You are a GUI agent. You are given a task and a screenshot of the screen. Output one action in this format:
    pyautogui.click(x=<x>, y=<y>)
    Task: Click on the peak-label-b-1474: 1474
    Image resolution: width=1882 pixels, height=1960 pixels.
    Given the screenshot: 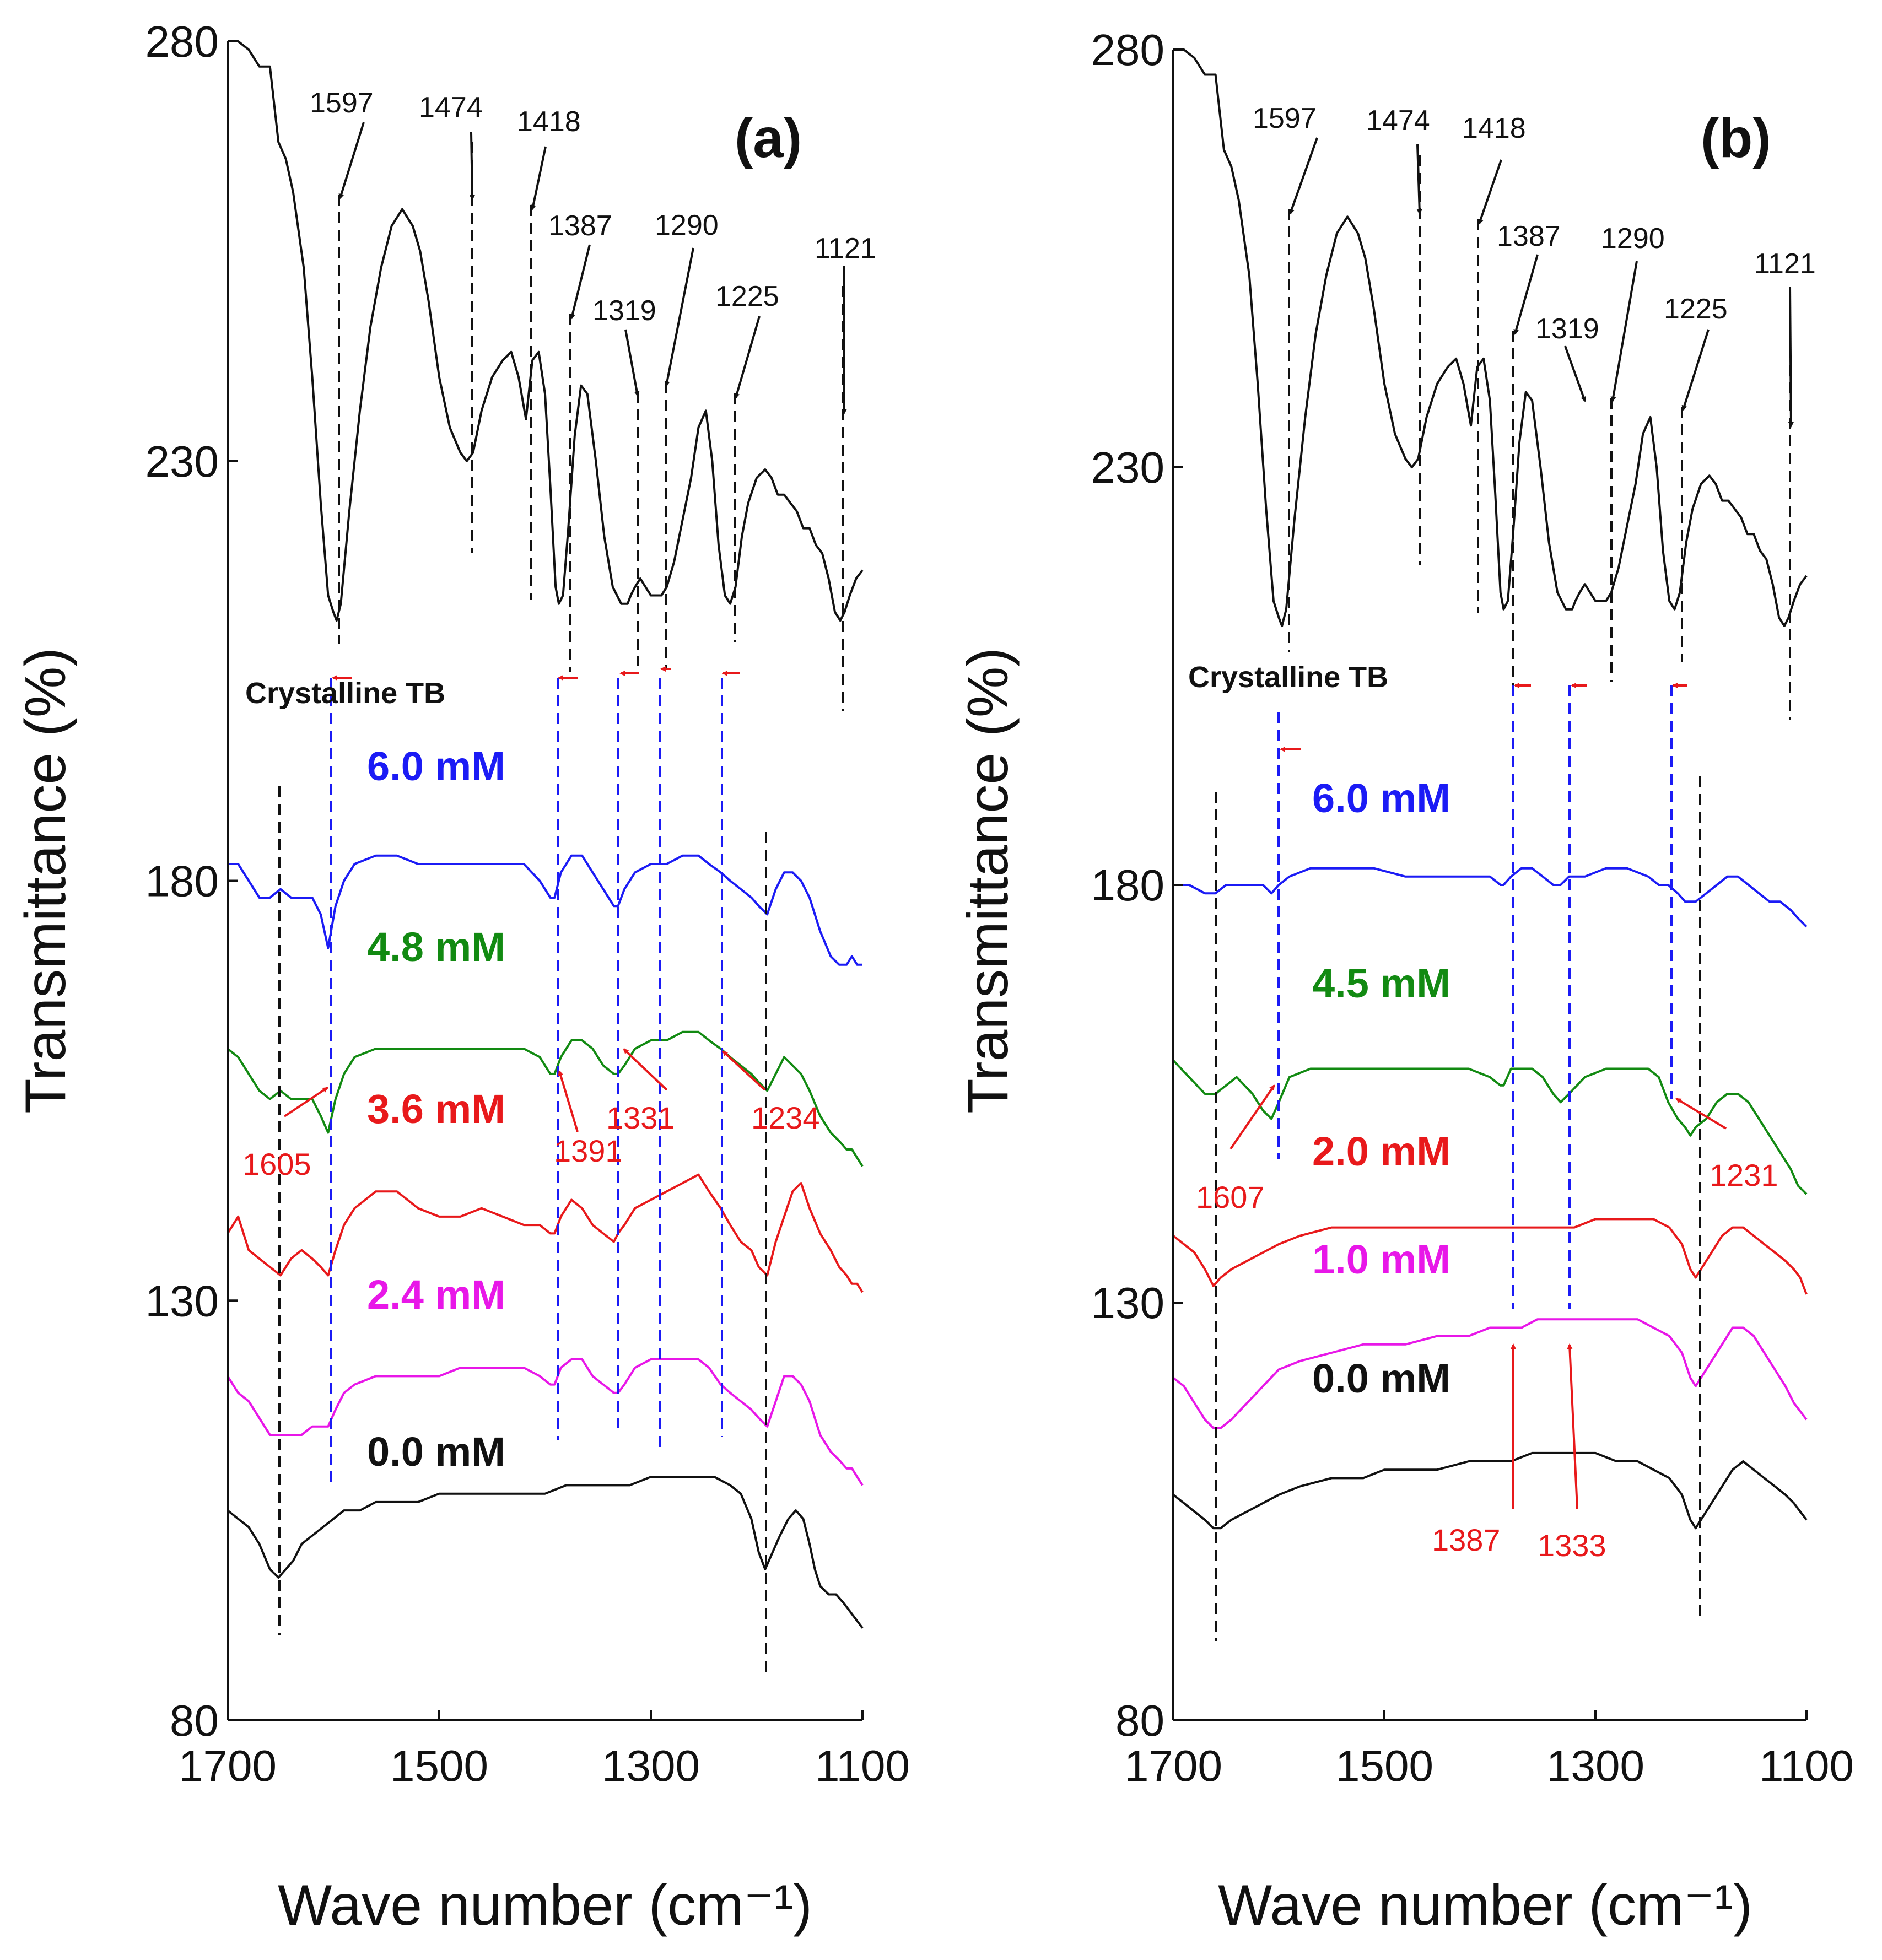 What is the action you would take?
    pyautogui.click(x=1398, y=121)
    